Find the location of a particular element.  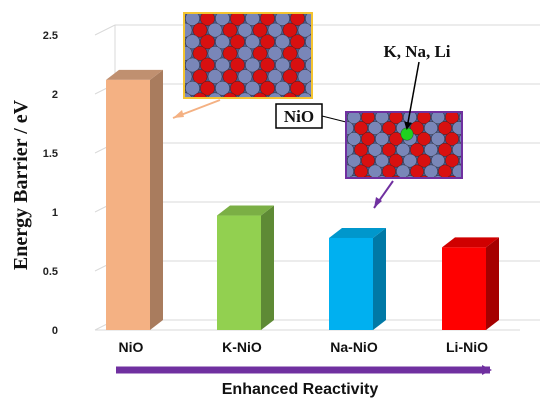

category-label: Li-NiO is located at coordinates (467, 347).